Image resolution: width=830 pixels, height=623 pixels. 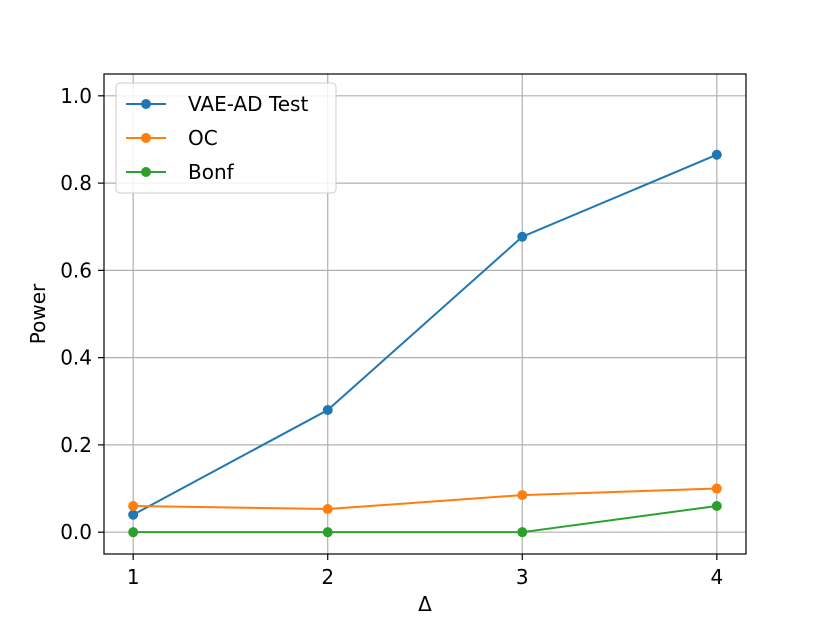 What do you see at coordinates (38, 313) in the screenshot?
I see `y-axis-label: Power` at bounding box center [38, 313].